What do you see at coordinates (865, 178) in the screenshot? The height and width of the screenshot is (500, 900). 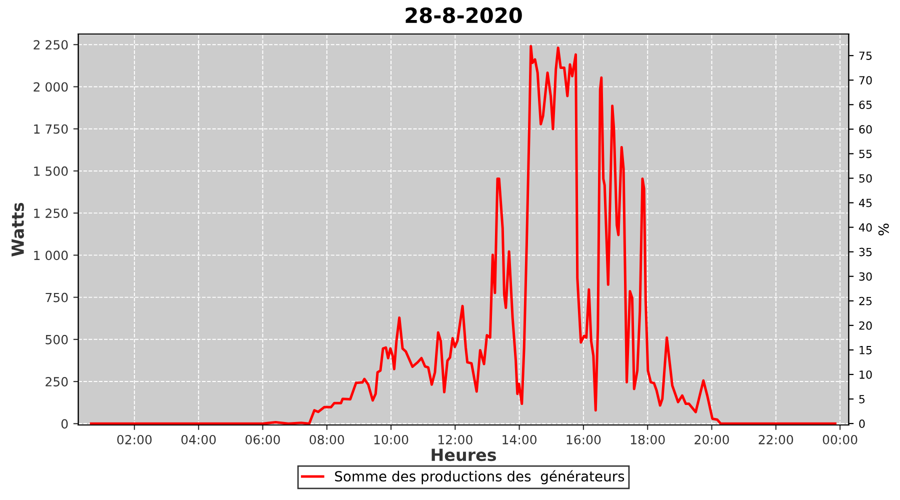 I see `y2-tick-label: 50` at bounding box center [865, 178].